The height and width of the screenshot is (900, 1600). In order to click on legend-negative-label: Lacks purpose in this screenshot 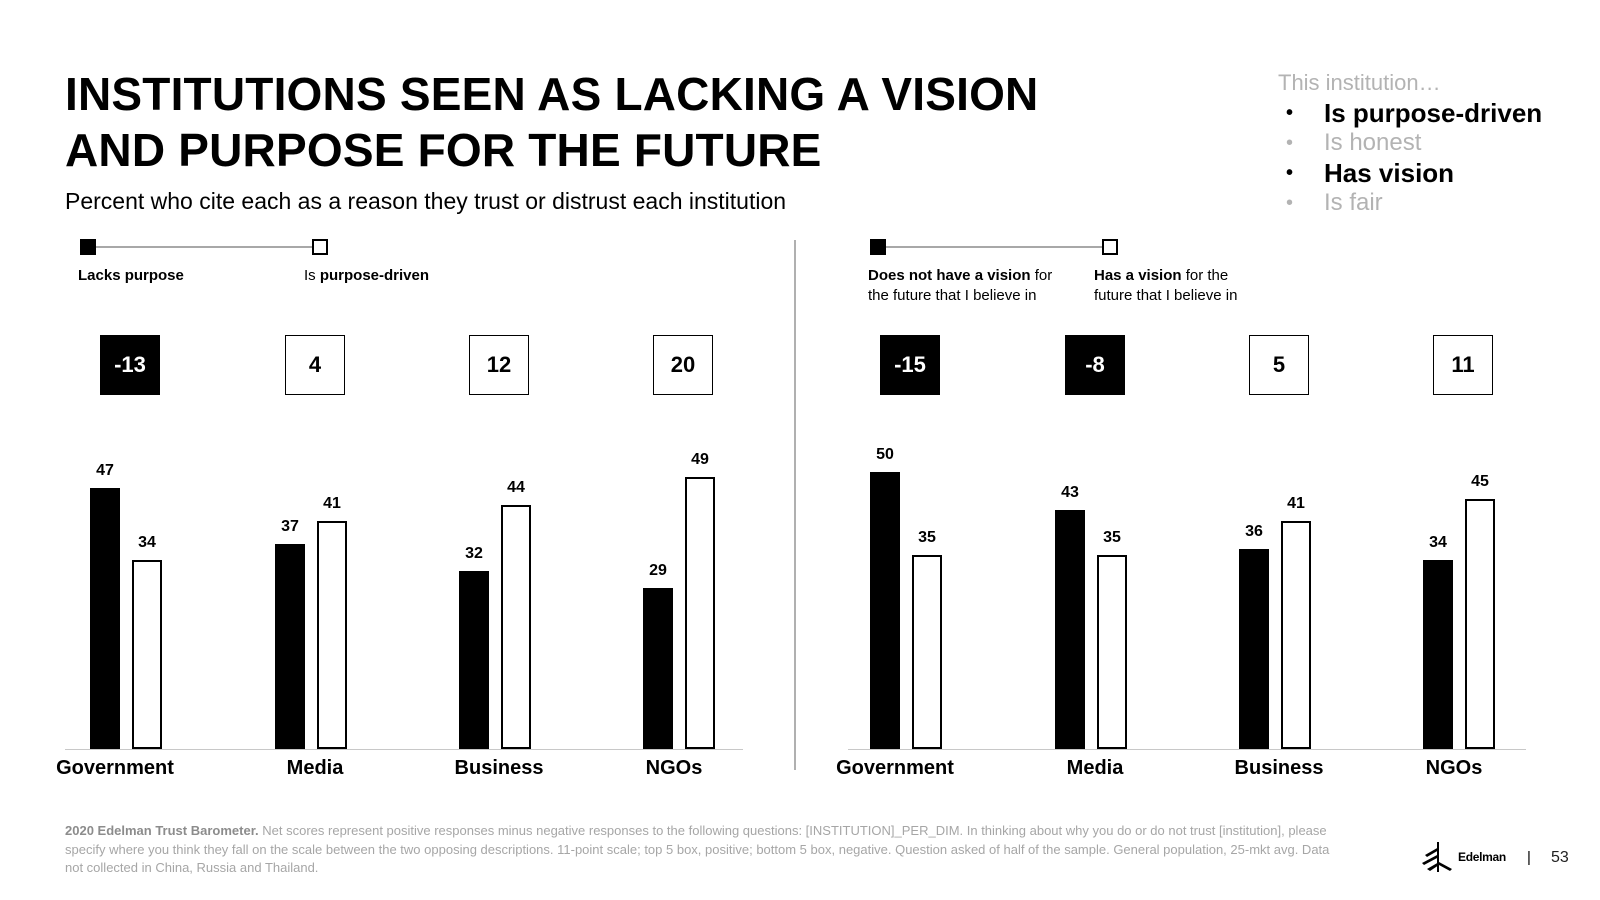, I will do `click(193, 276)`.